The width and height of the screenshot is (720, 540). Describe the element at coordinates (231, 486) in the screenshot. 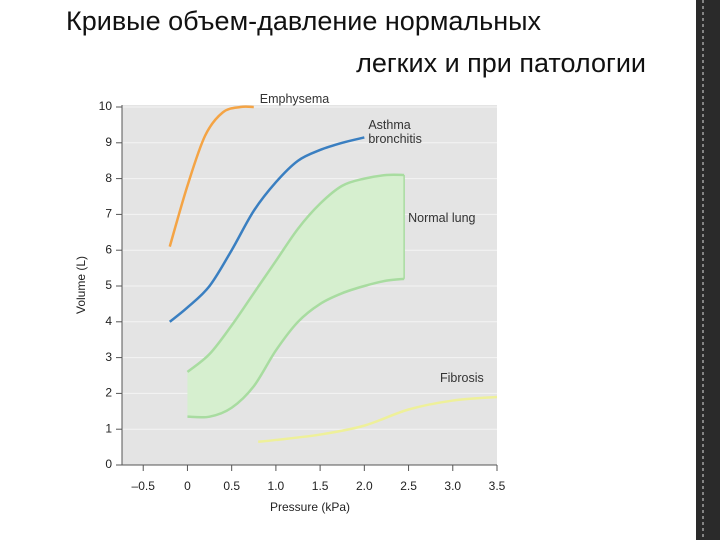

I see `x-tick-label: 0.5` at that location.